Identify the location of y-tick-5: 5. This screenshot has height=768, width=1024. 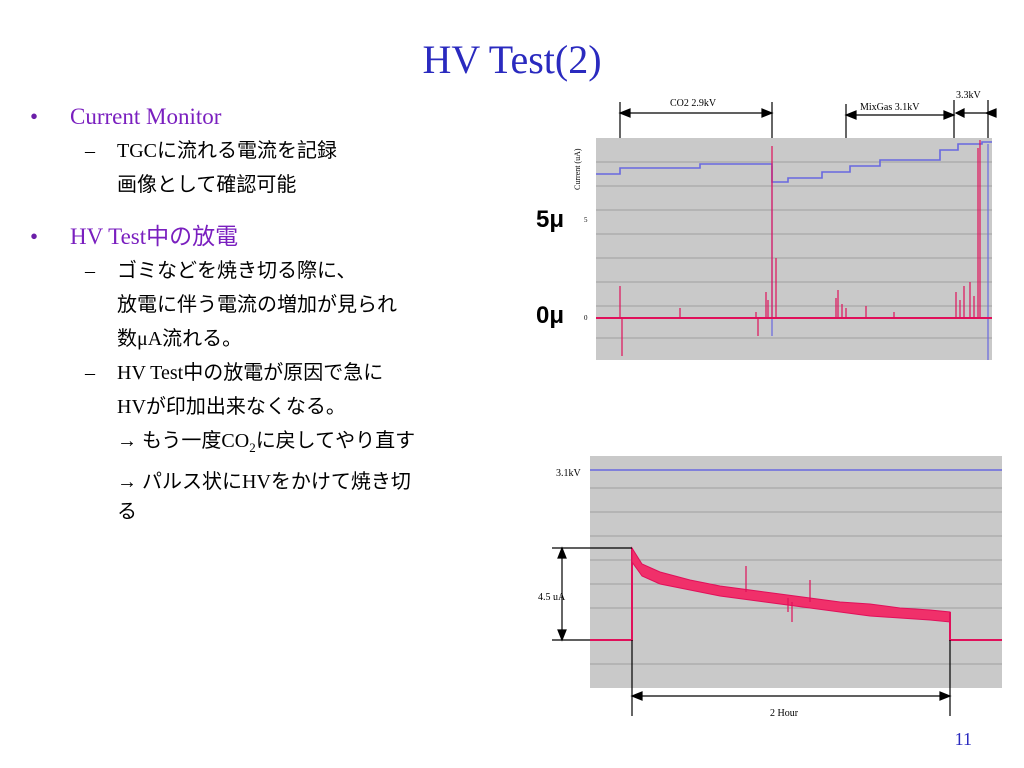
(586, 220).